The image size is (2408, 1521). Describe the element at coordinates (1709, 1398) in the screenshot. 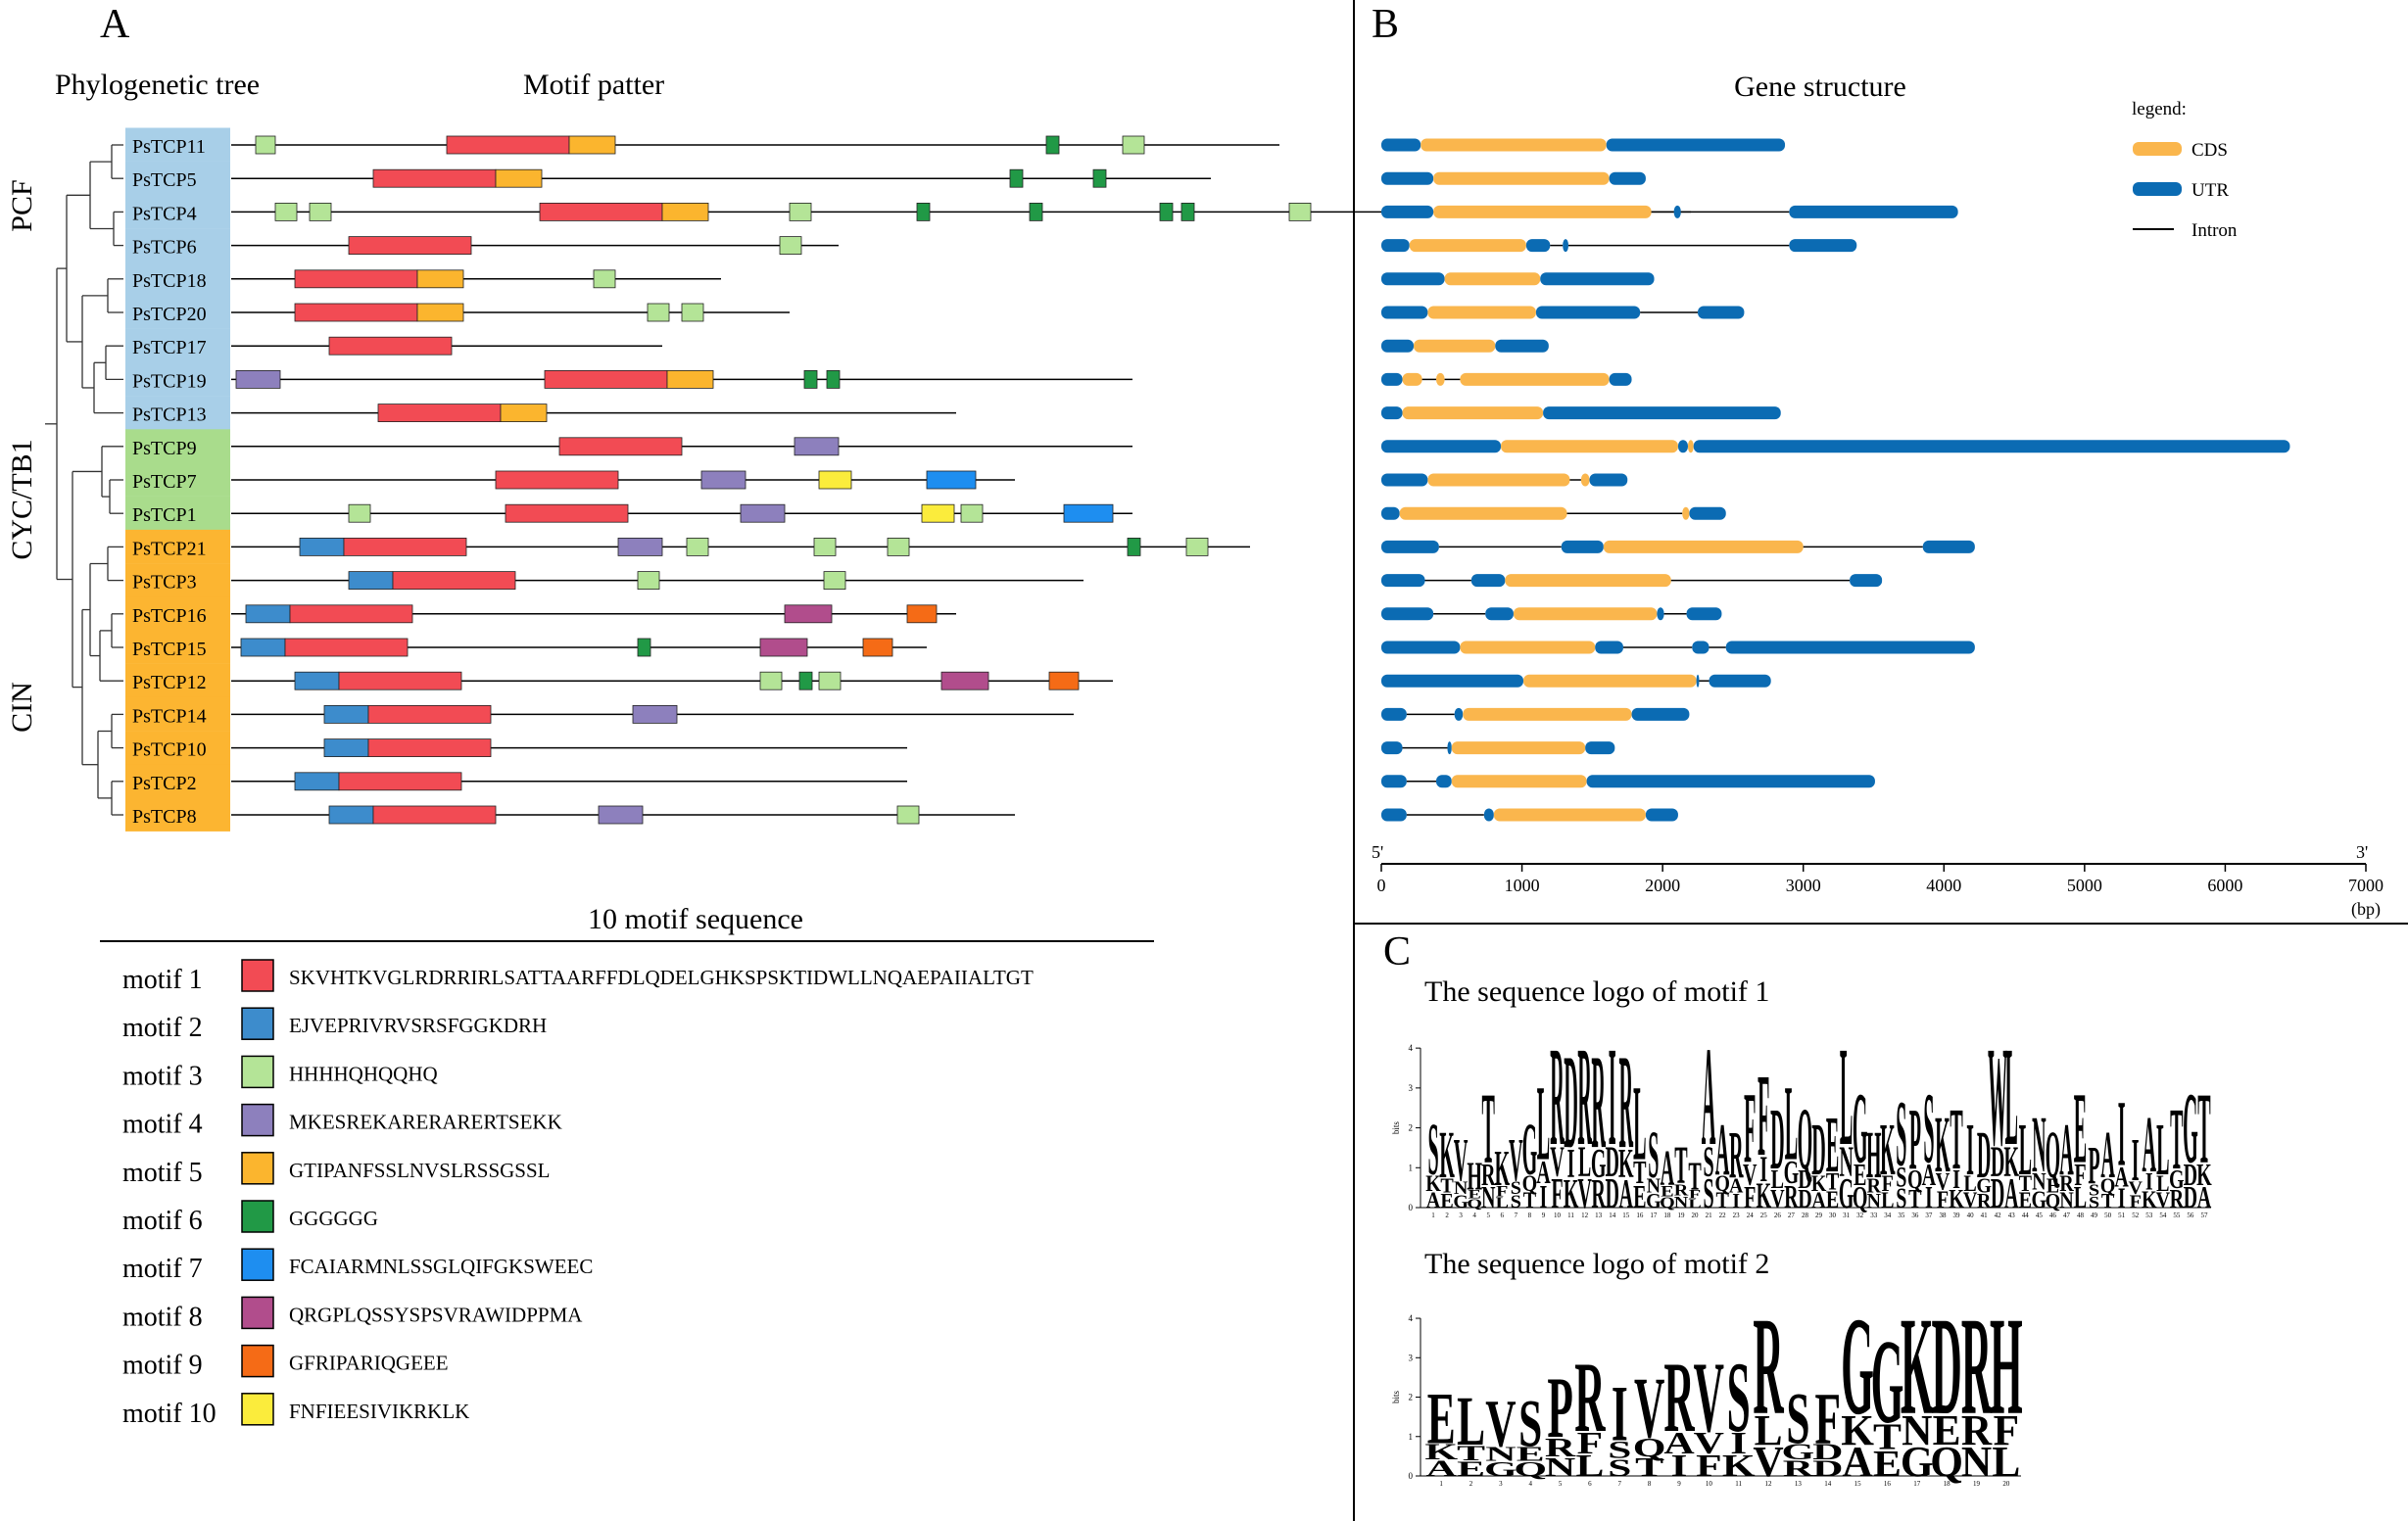

I see `logo-letter: V` at that location.